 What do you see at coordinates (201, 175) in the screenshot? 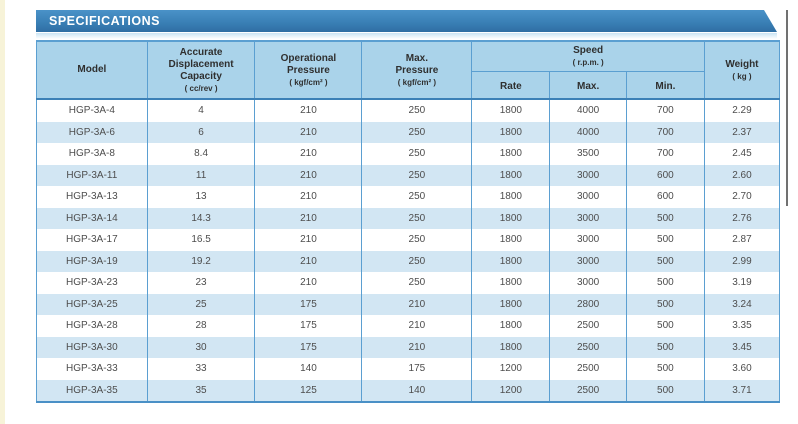
I see `cell-capacity: 11` at bounding box center [201, 175].